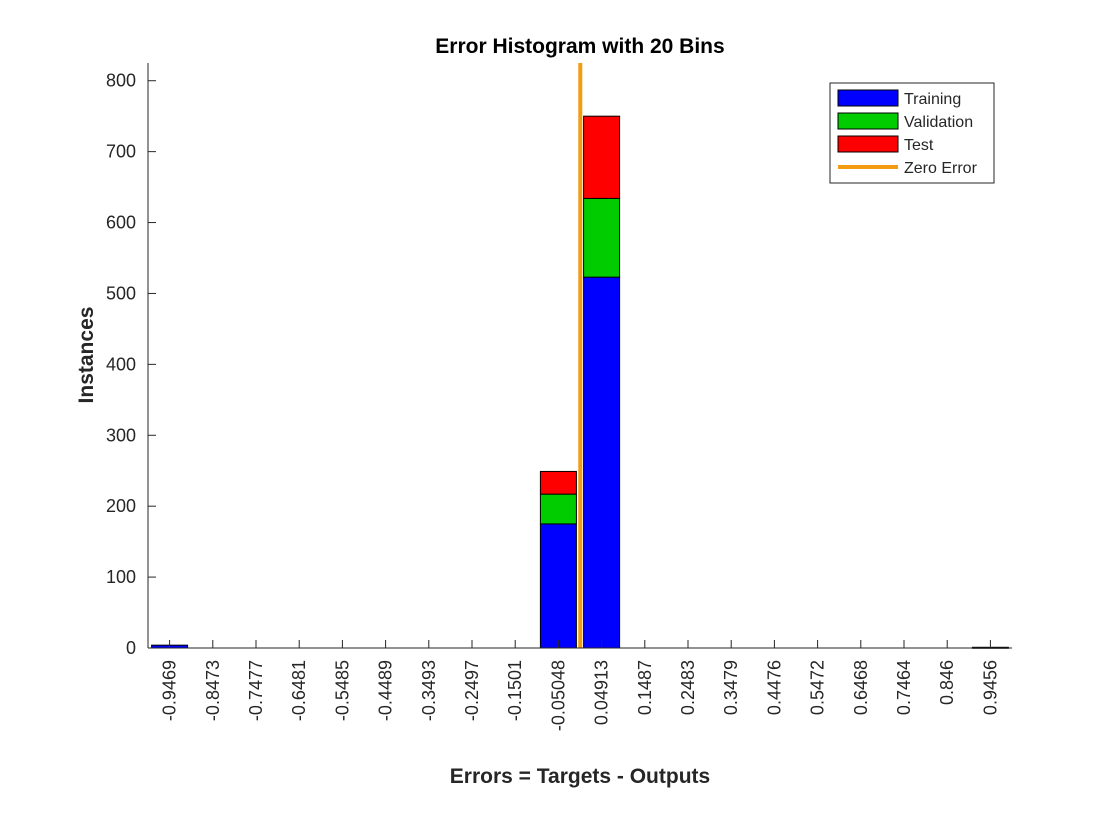 This screenshot has height=840, width=1120. I want to click on y-tick-label-300: 300, so click(121, 435).